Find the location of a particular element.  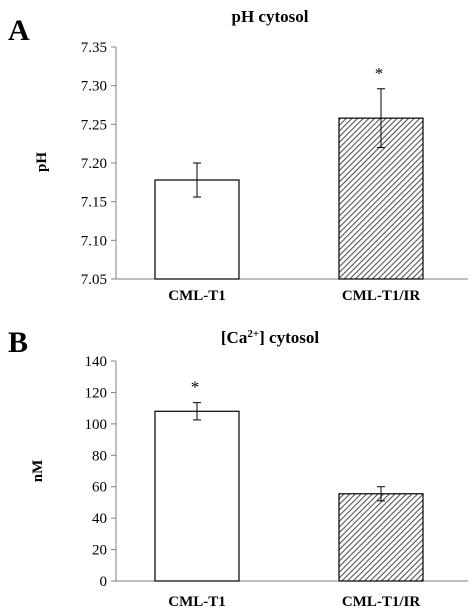

panel-b-ytick-label: 100 is located at coordinates (96, 425).